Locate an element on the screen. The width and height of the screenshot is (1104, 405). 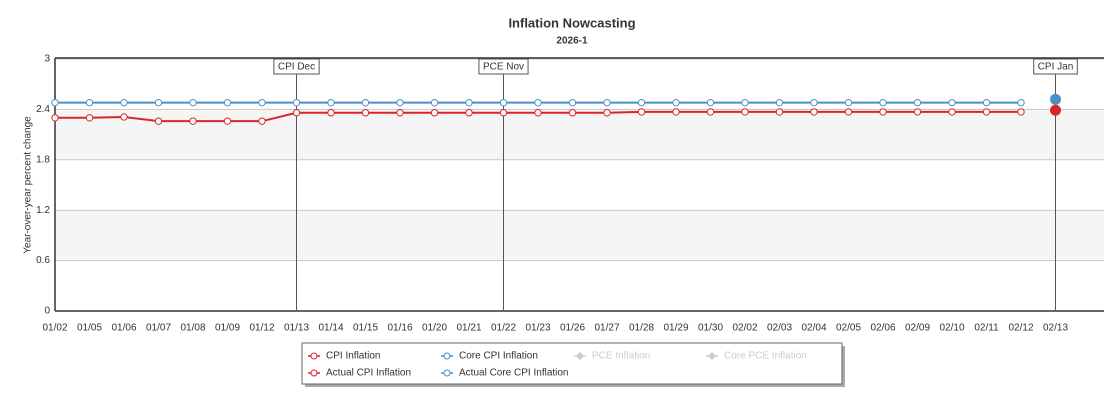
y-tick-label: 3 is located at coordinates (47, 59).